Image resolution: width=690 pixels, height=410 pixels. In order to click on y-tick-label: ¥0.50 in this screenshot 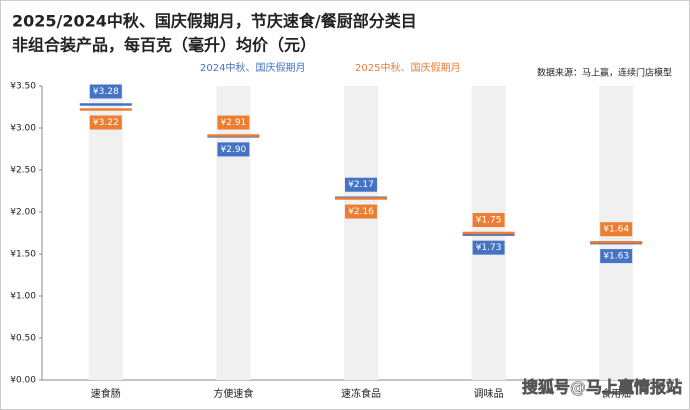, I will do `click(23, 339)`.